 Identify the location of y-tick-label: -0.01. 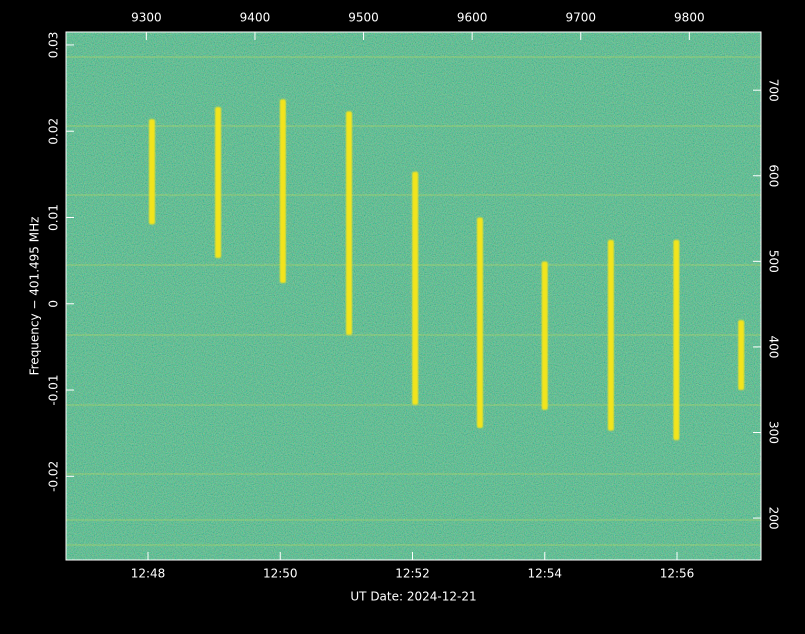
(54, 390).